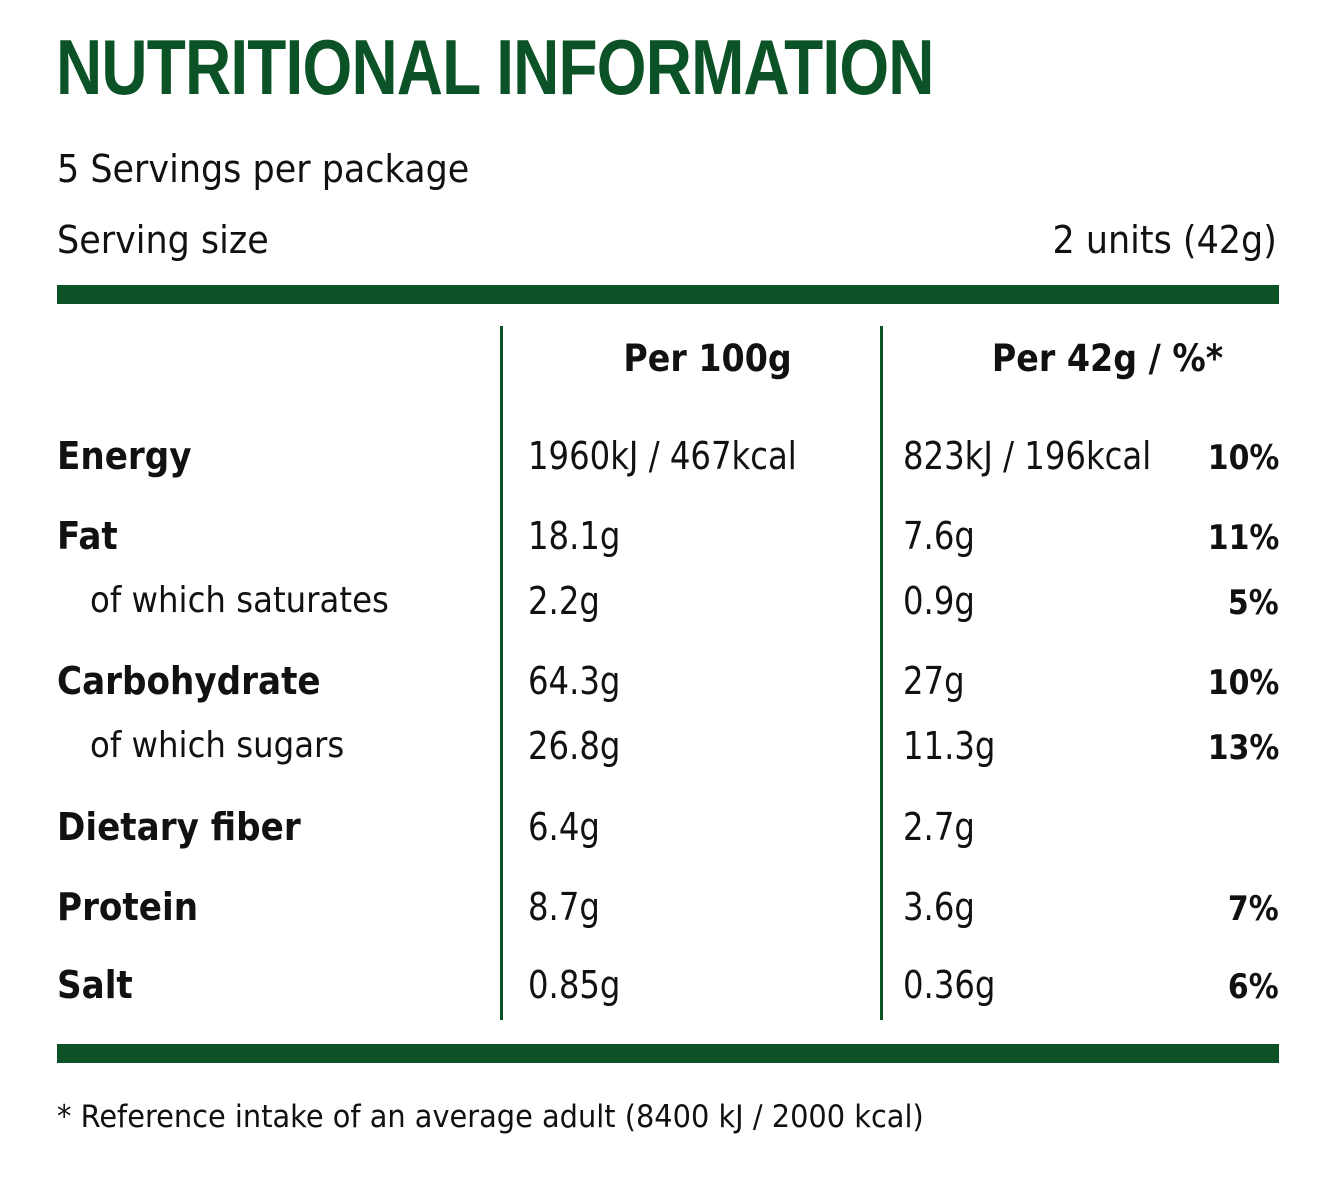 This screenshot has width=1334, height=1179. I want to click on row-value-per-100g: 26.8g, so click(574, 746).